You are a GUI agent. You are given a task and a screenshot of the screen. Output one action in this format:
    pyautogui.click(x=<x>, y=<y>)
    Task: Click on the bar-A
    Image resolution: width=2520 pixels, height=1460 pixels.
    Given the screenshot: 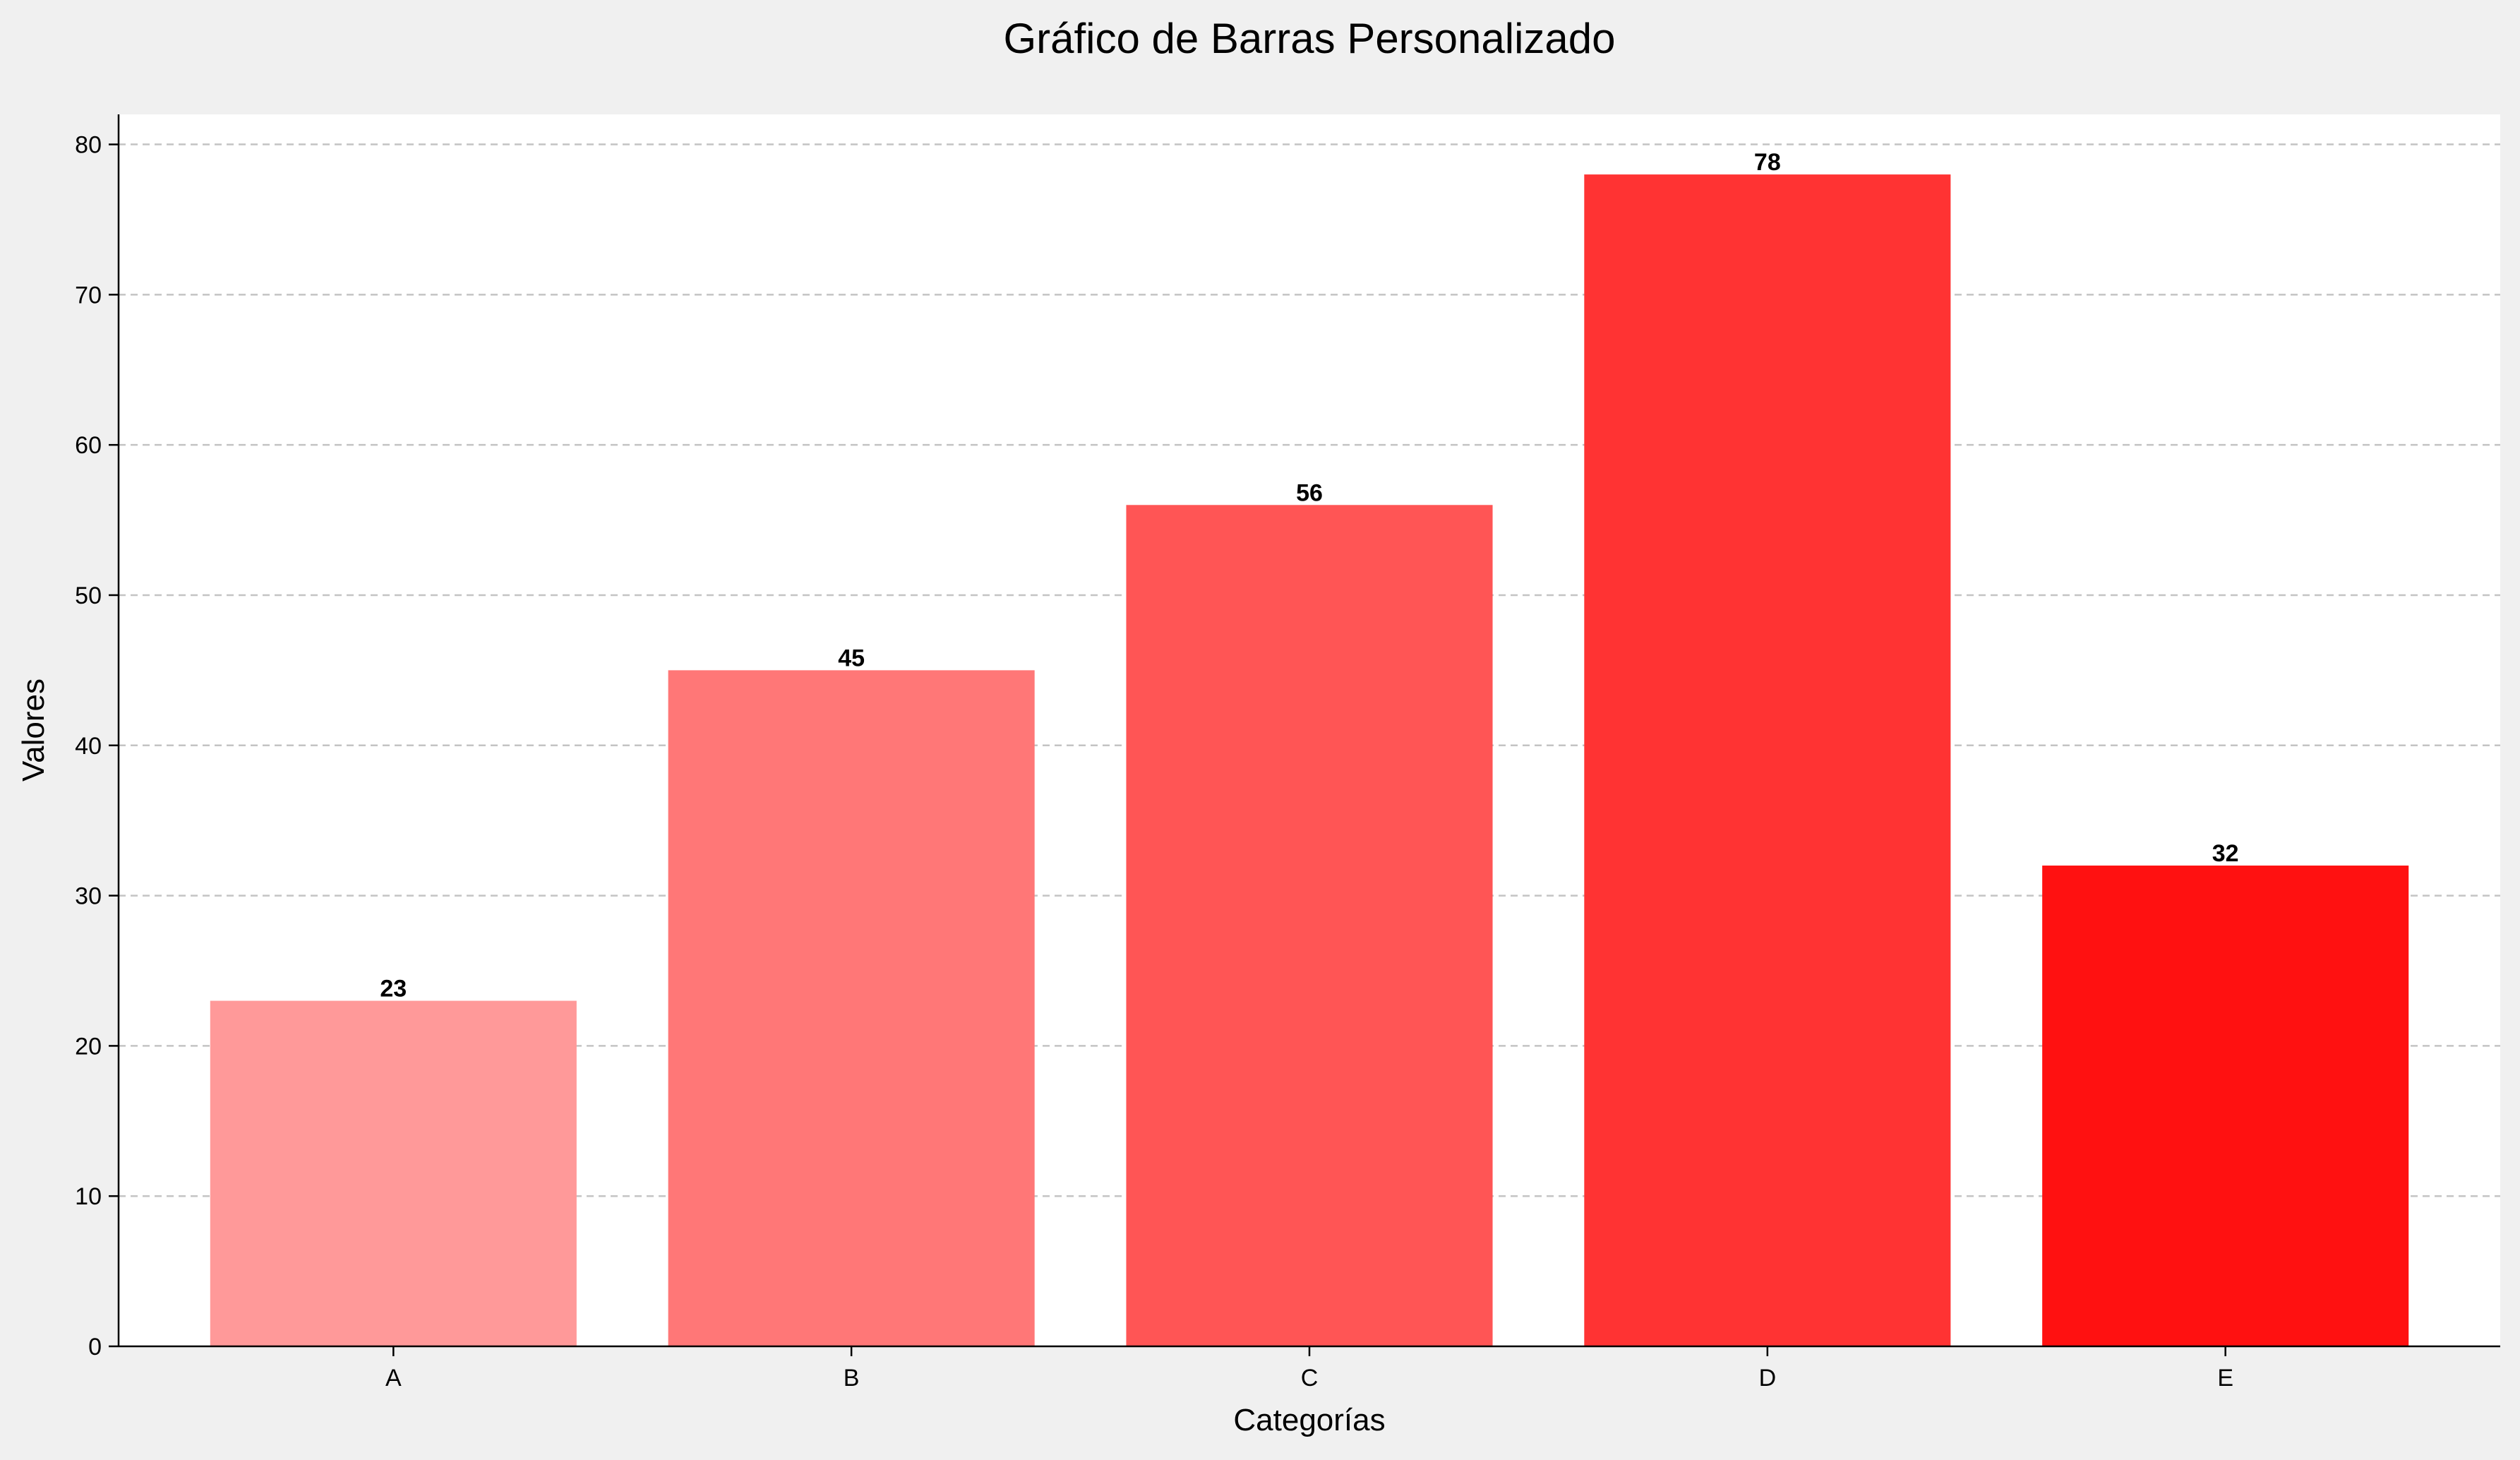 What is the action you would take?
    pyautogui.click(x=394, y=1173)
    